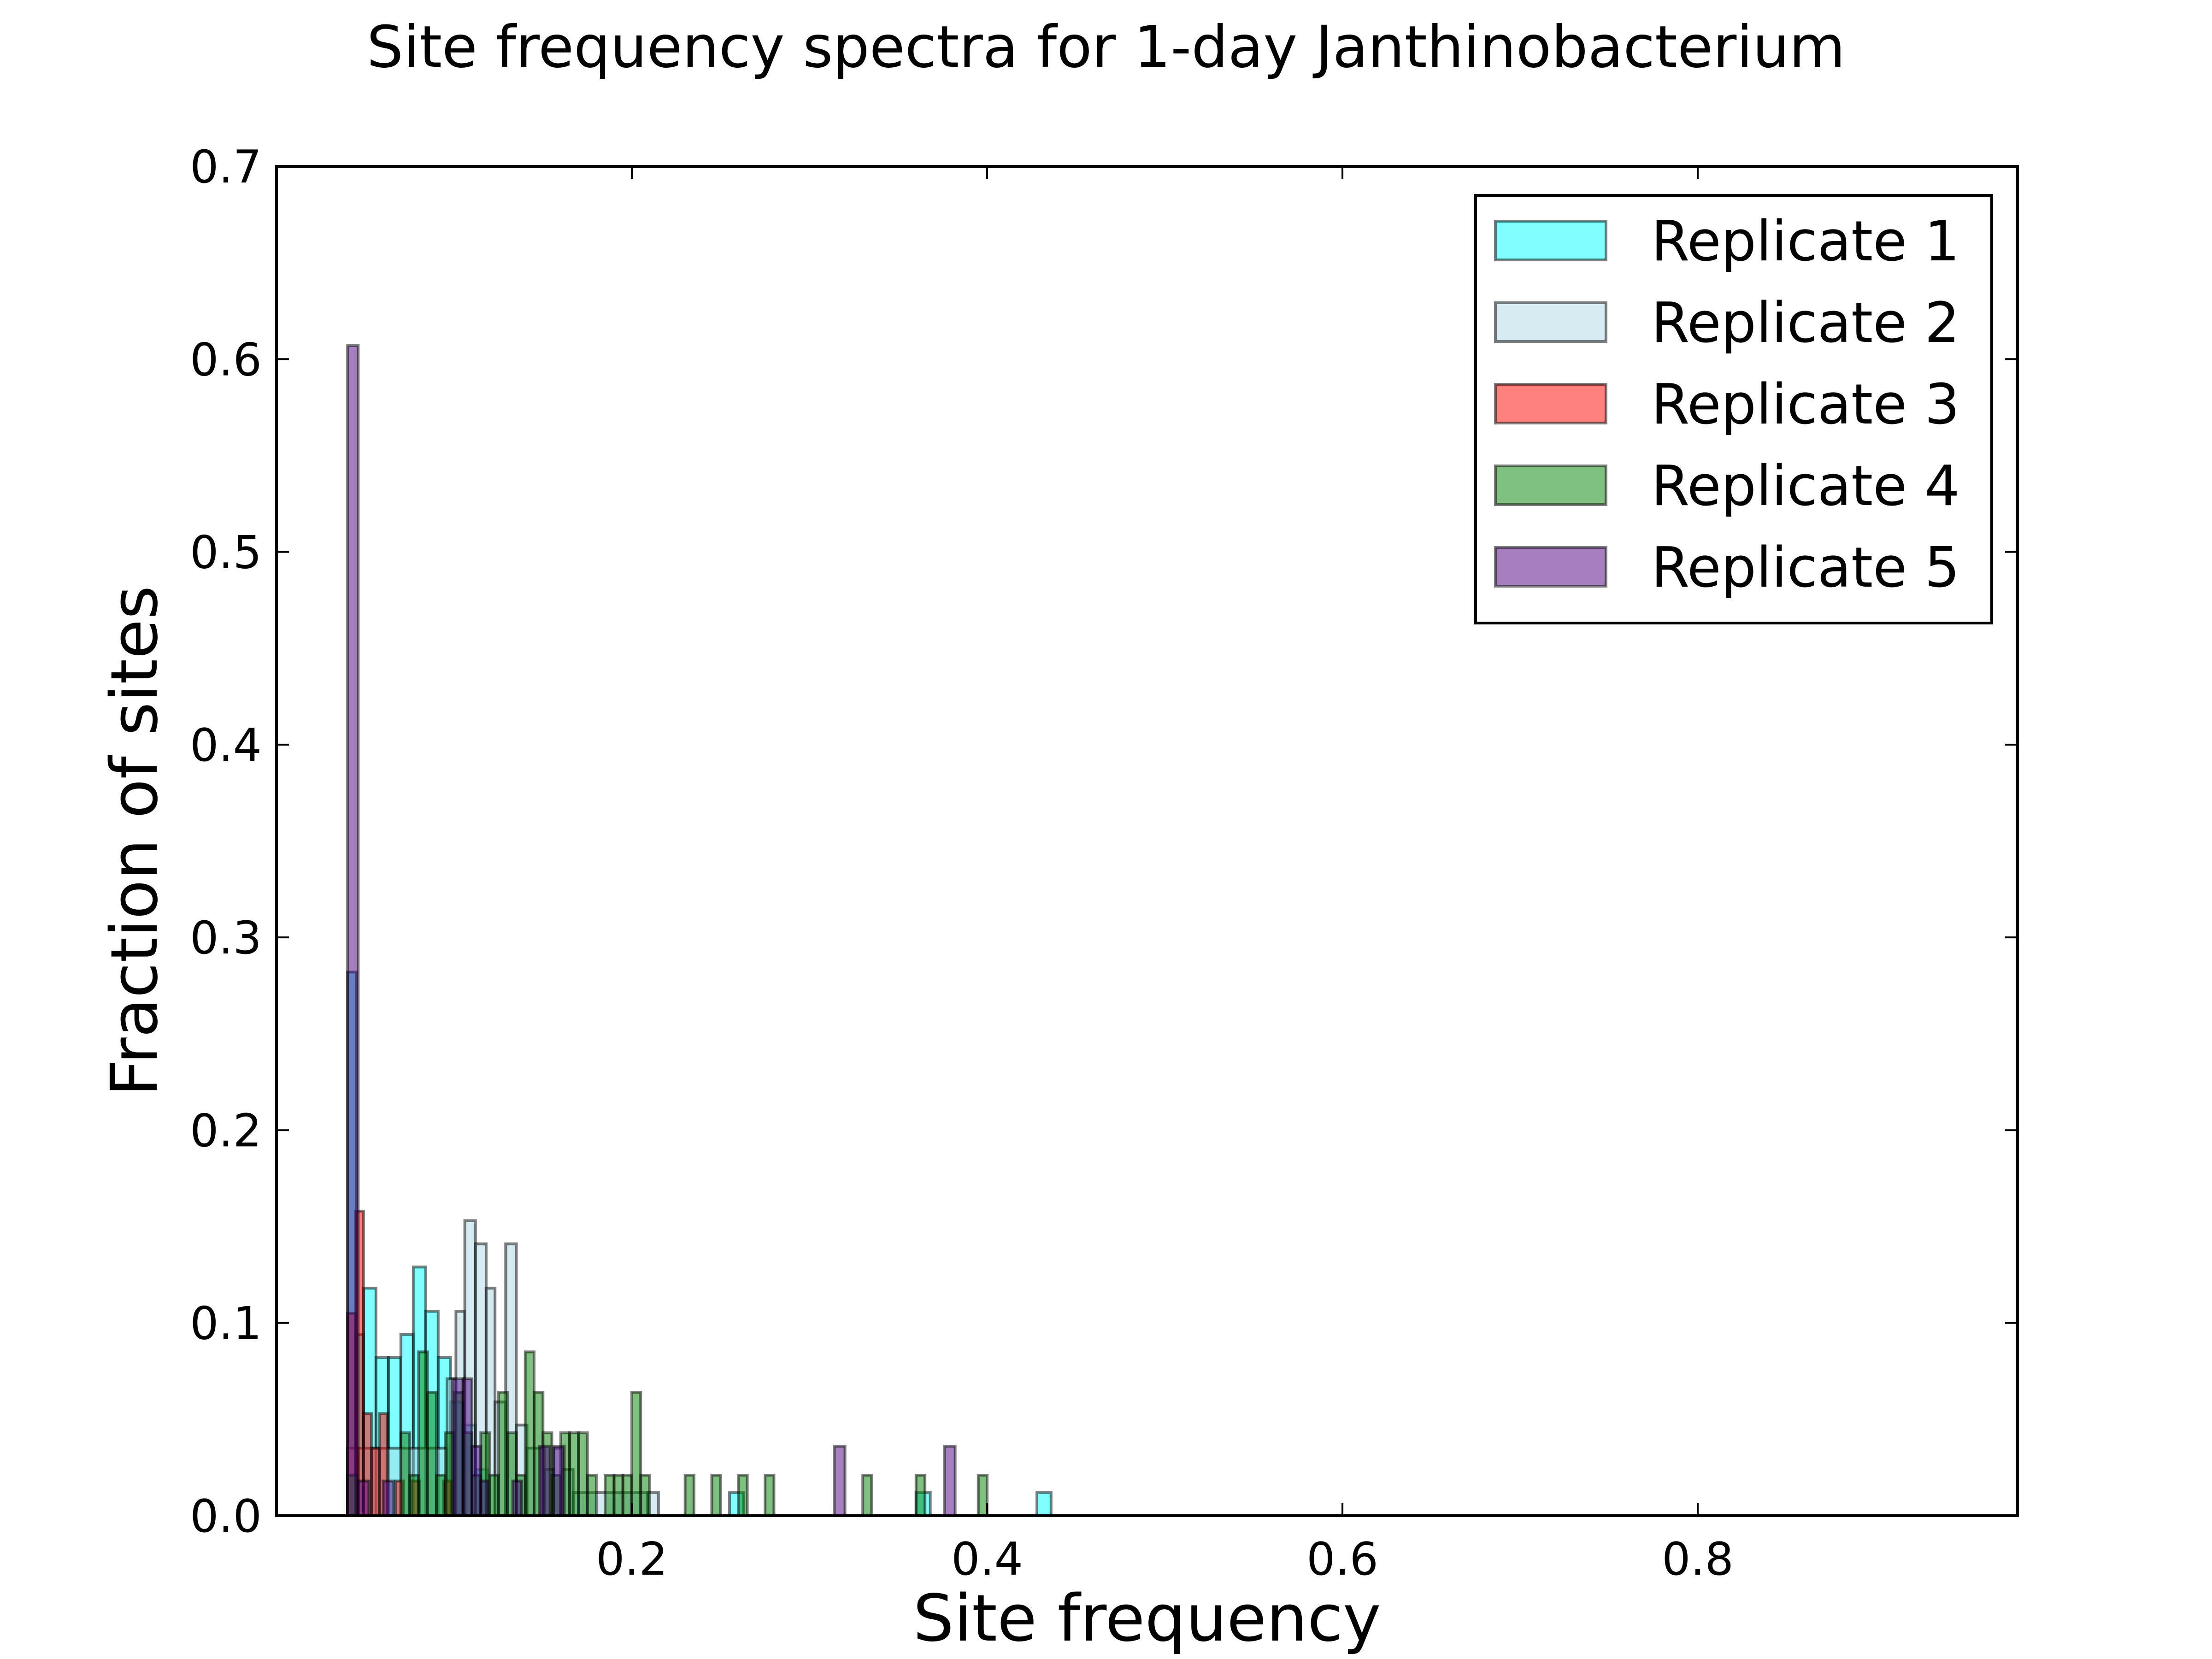 The image size is (2212, 1659). What do you see at coordinates (987, 1559) in the screenshot?
I see `x-tick-label: 0.4` at bounding box center [987, 1559].